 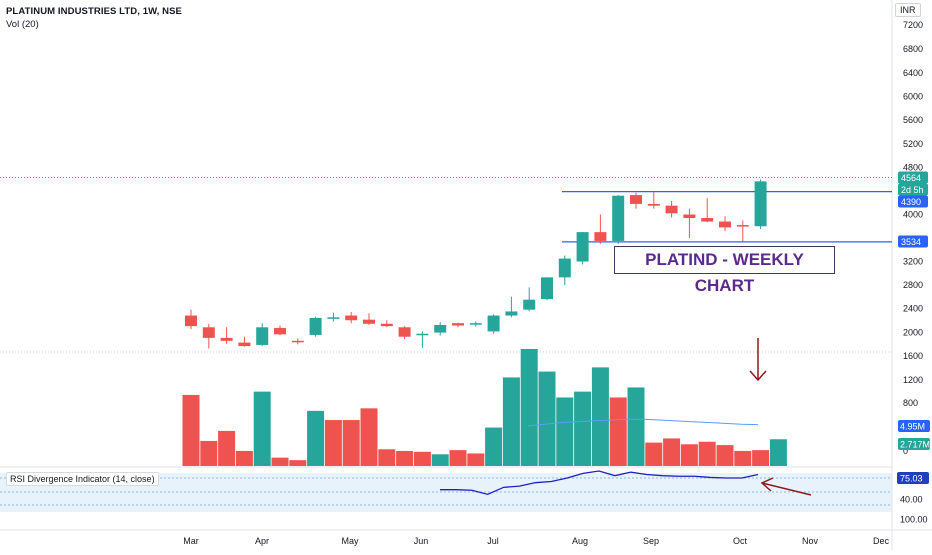 I want to click on month-tick-label: Aug, so click(x=580, y=541).